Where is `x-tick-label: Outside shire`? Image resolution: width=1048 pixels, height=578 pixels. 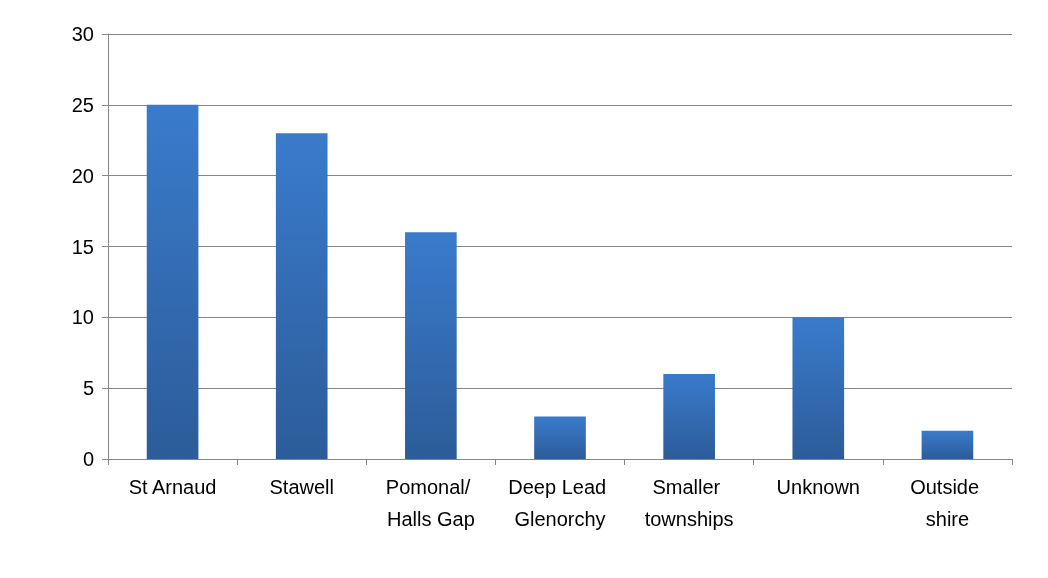 x-tick-label: Outside shire is located at coordinates (947, 503).